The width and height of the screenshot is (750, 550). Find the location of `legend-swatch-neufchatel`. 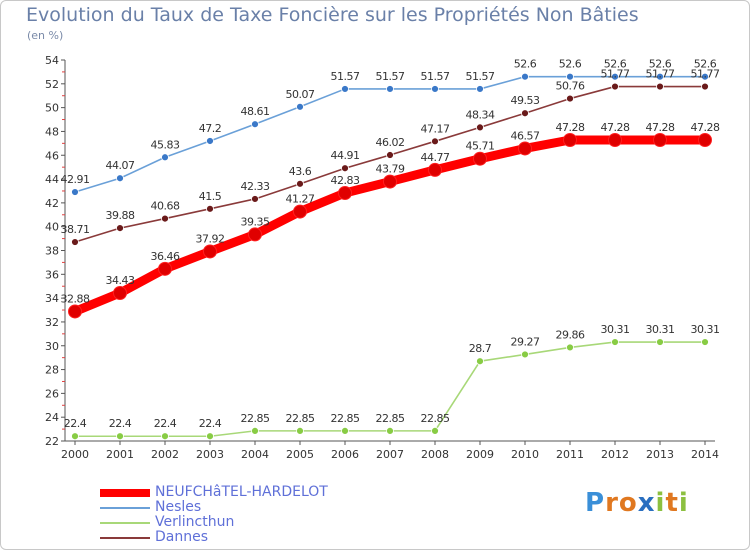

legend-swatch-neufchatel is located at coordinates (125, 493).